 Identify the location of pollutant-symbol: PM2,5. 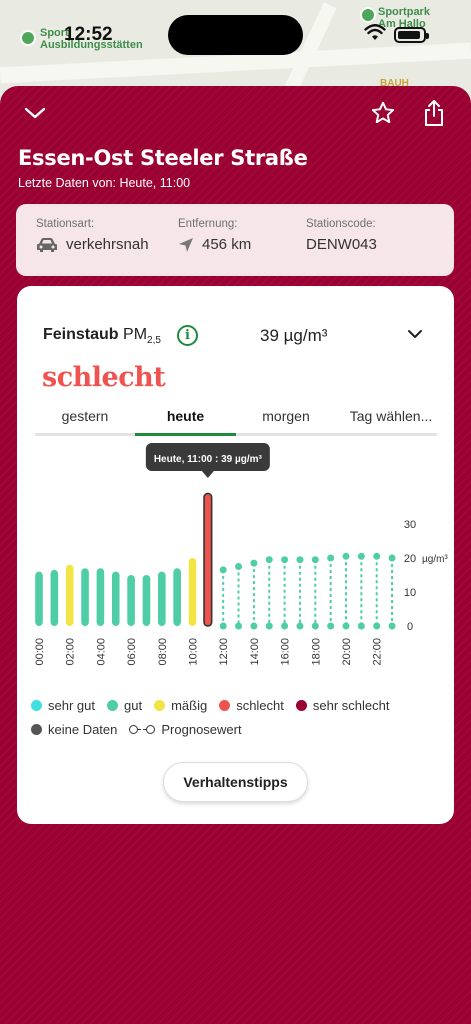
(142, 336).